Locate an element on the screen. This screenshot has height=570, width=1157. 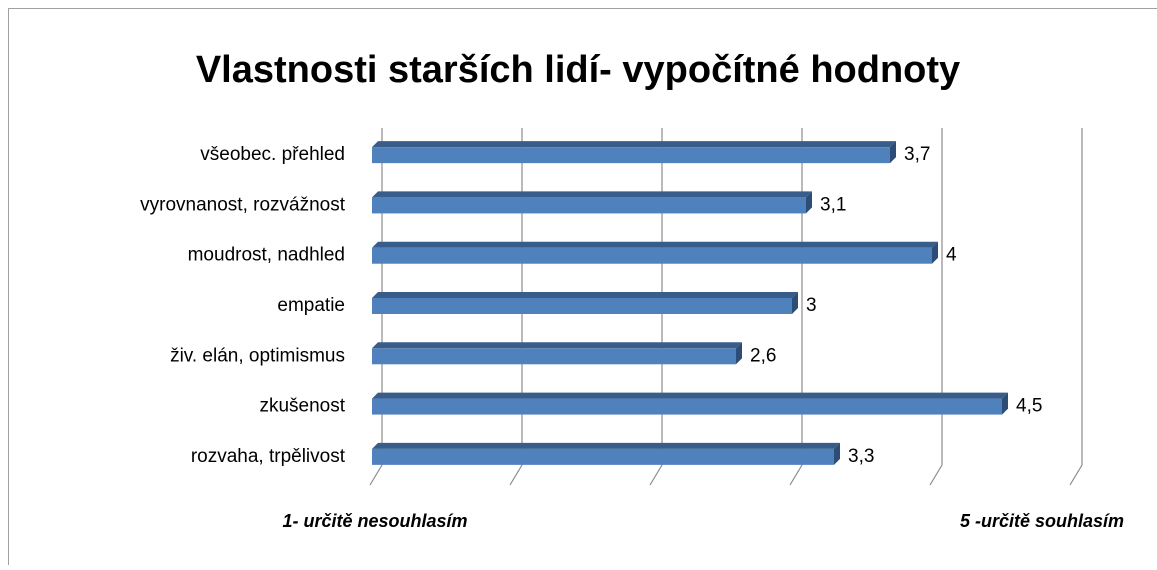
y-tick-label: moudrost, nadhled is located at coordinates (266, 255).